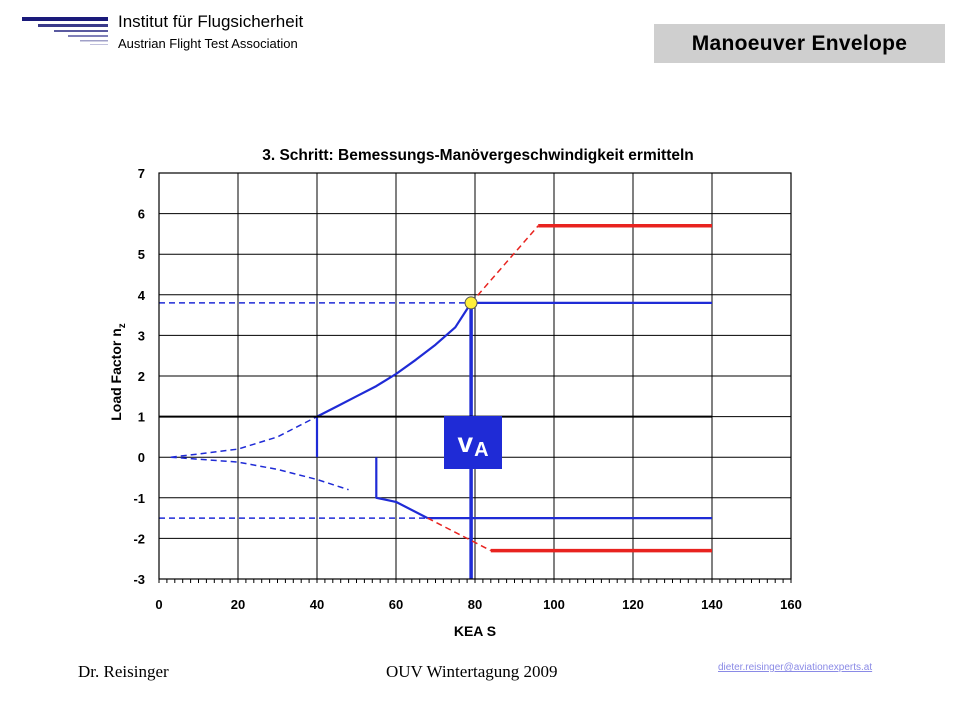  What do you see at coordinates (211, 21) in the screenshot?
I see `institute-name: Institut für Flugsicherheit` at bounding box center [211, 21].